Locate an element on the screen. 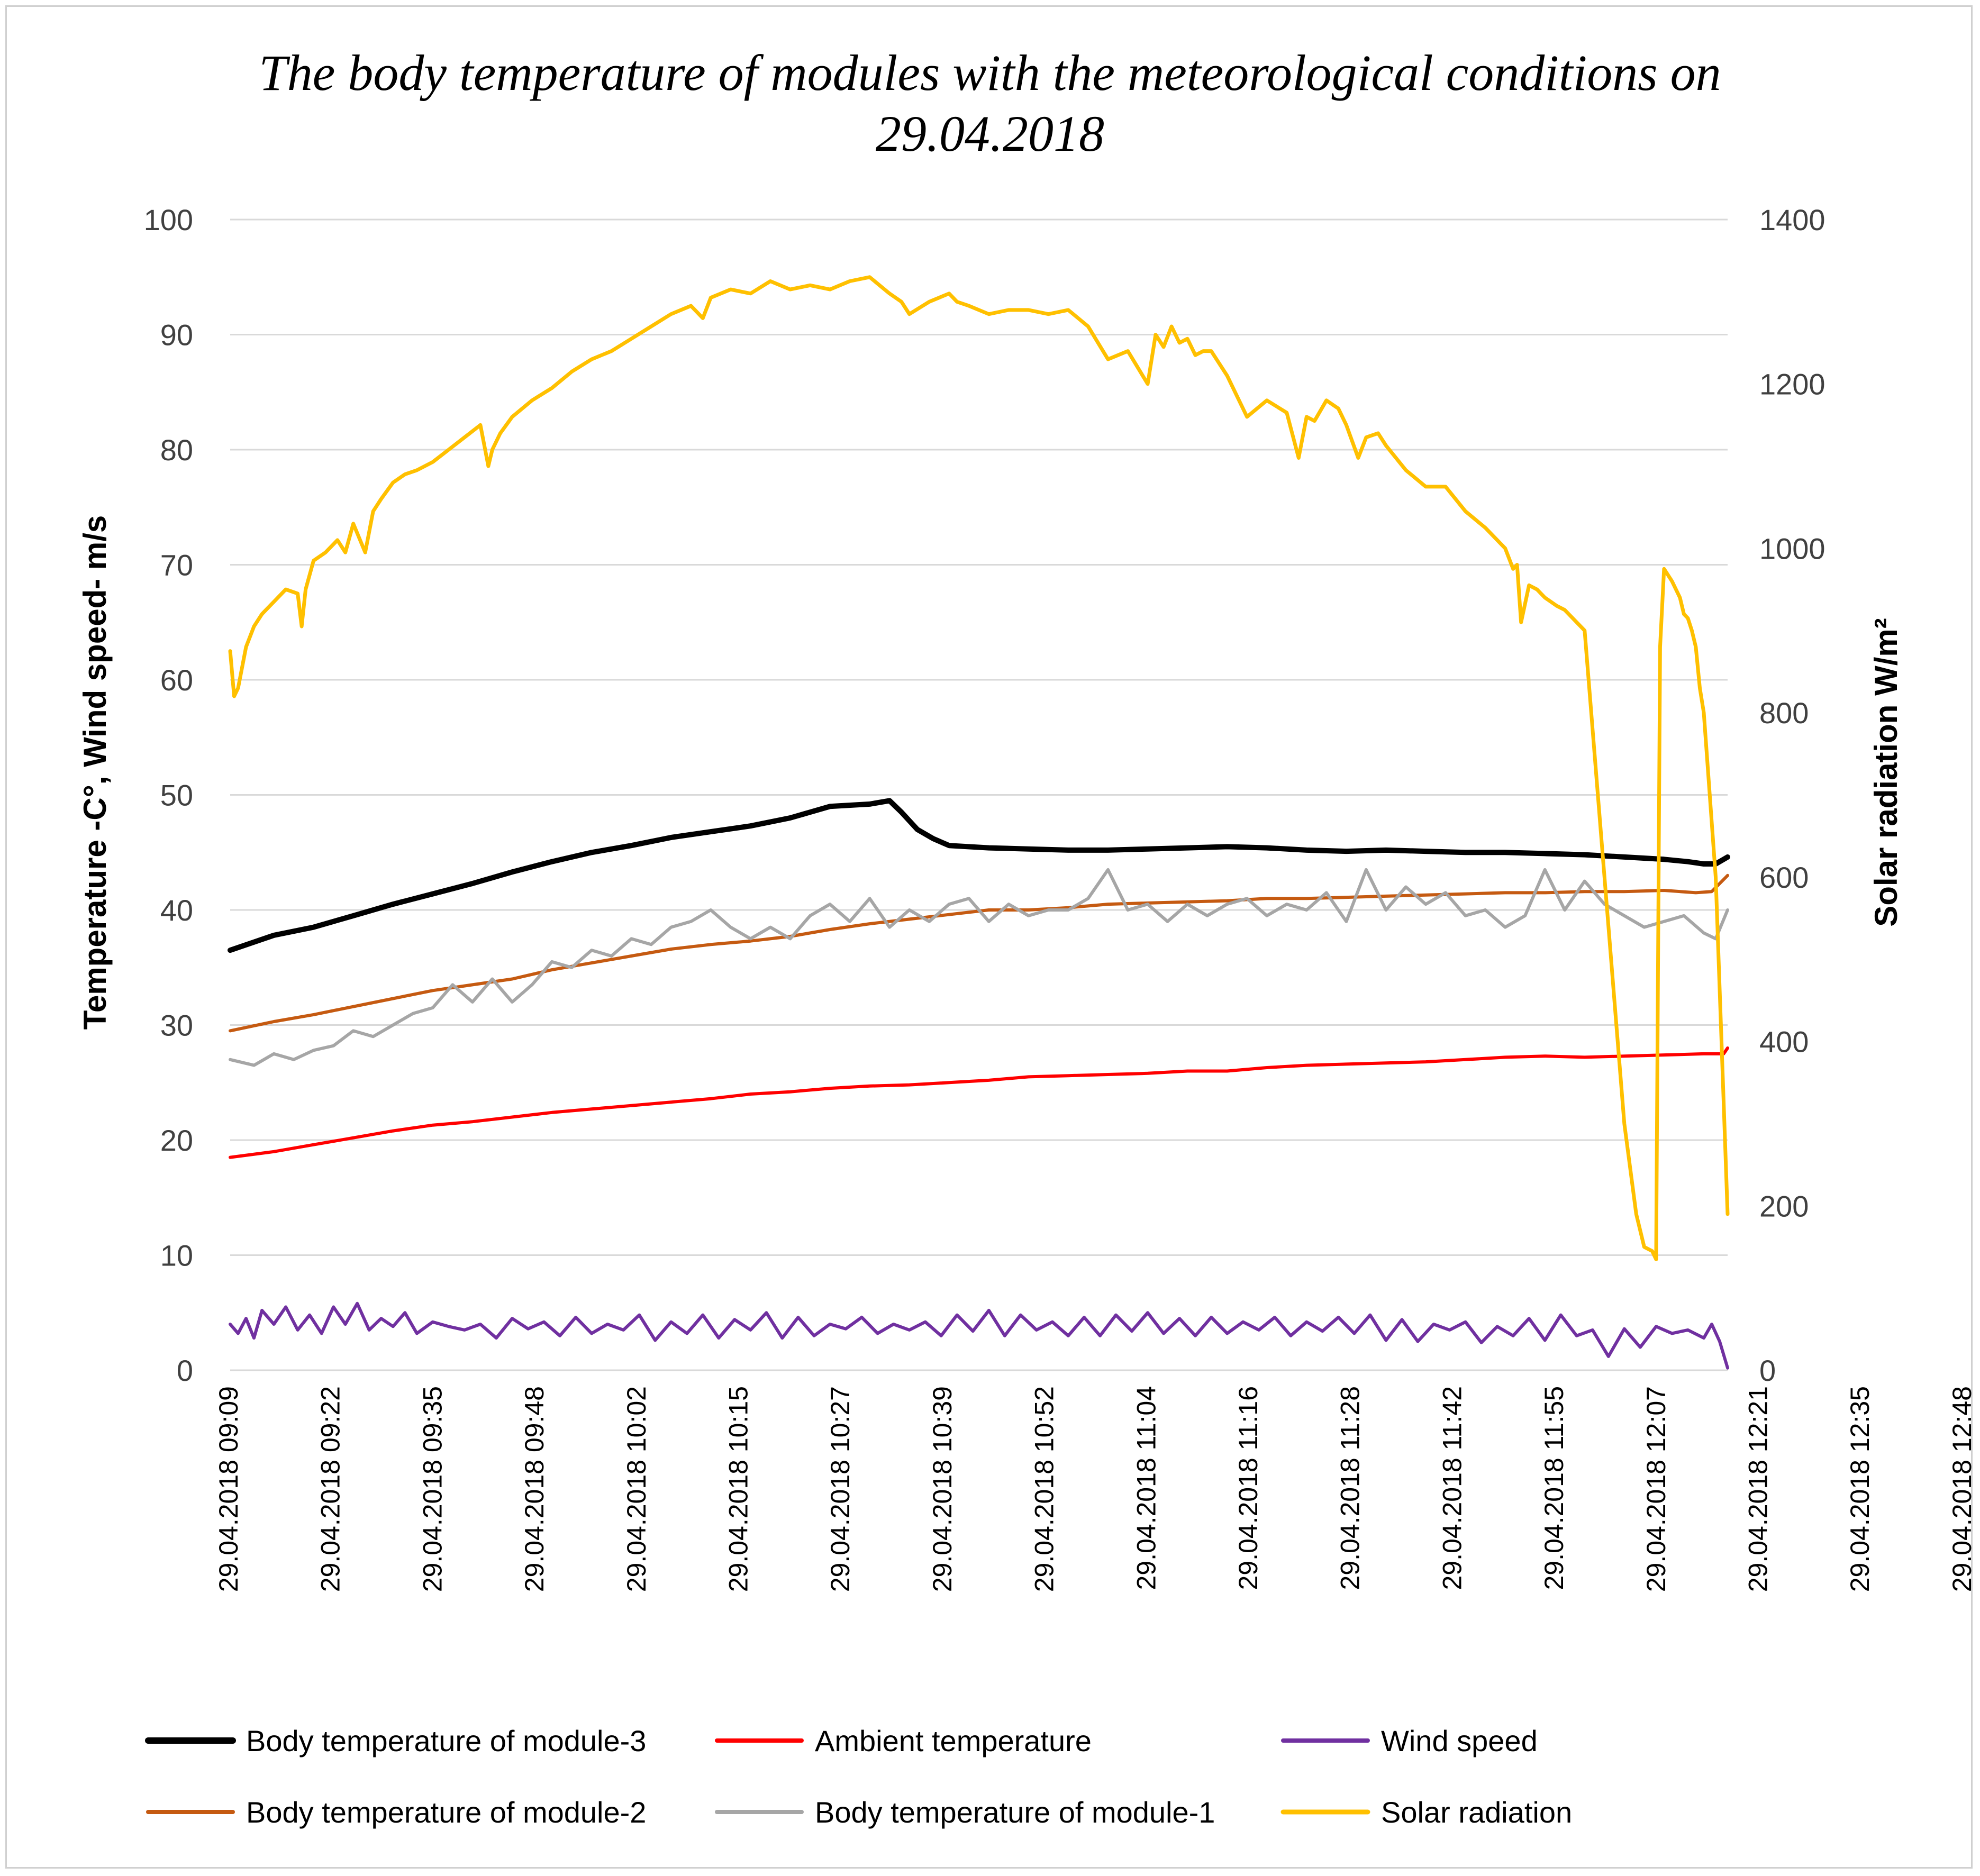 This screenshot has height=1876, width=1980. series-line-wind-speed is located at coordinates (979, 1336).